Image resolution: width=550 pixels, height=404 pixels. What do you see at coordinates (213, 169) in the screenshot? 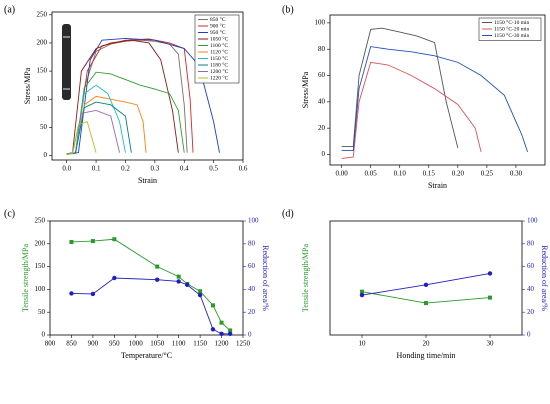
I see `x-tick-label: 0.5` at bounding box center [213, 169].